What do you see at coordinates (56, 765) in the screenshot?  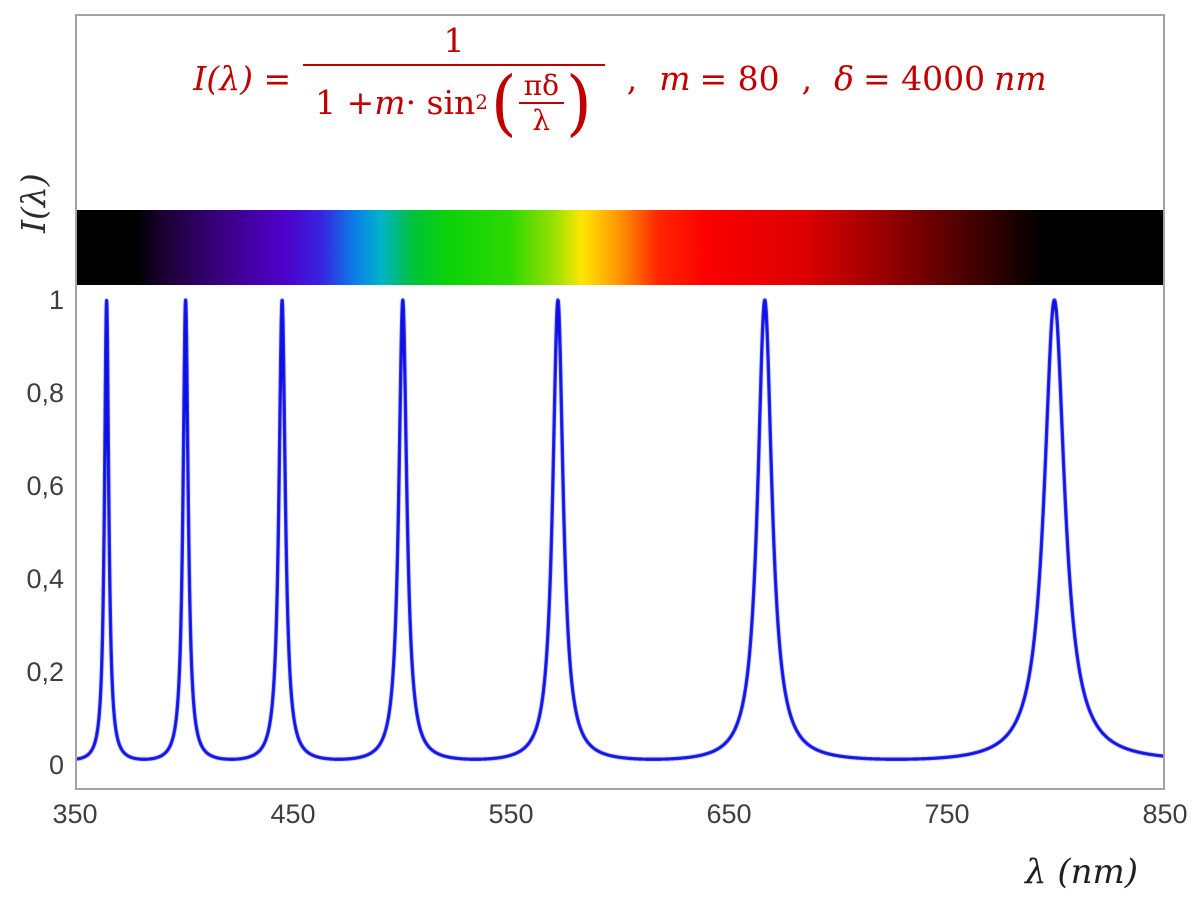 I see `y-tick-label: 0` at bounding box center [56, 765].